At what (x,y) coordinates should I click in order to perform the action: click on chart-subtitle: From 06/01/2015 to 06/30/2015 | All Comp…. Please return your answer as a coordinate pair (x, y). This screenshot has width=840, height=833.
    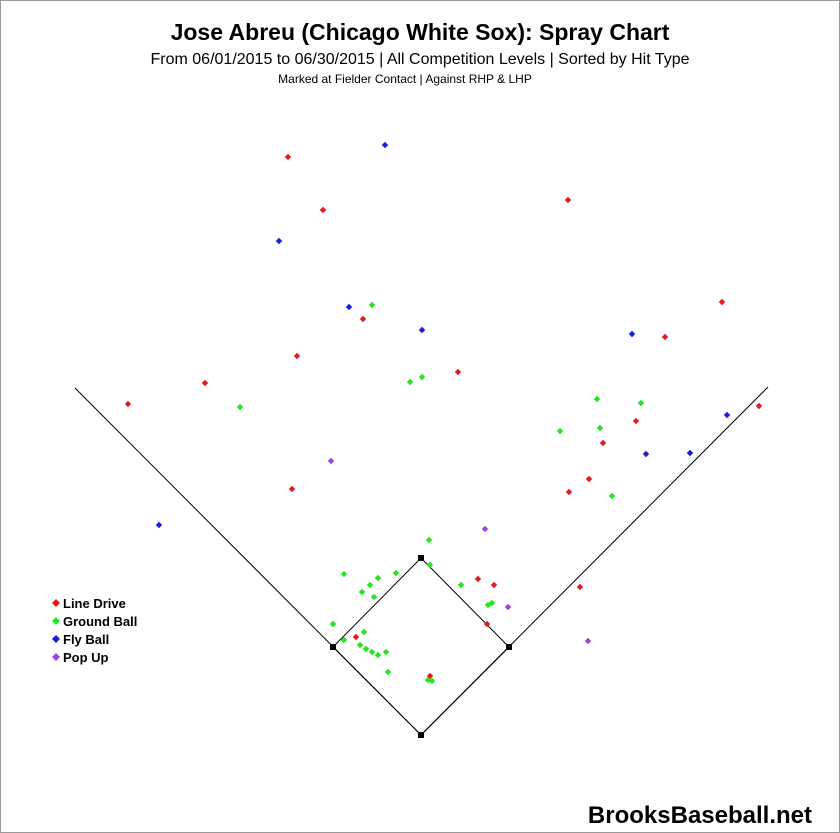
    Looking at the image, I should click on (420, 59).